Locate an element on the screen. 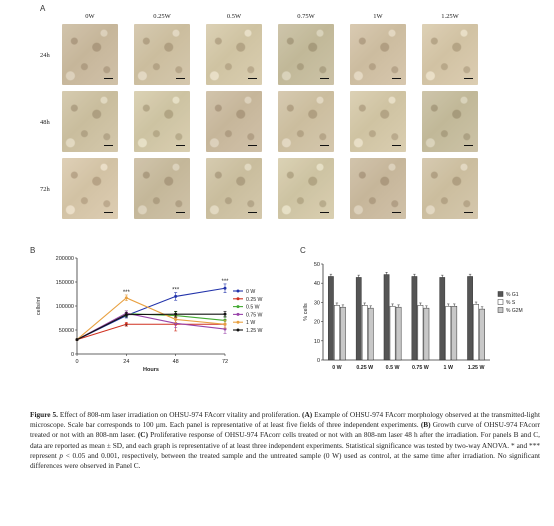 Image resolution: width=554 pixels, height=526 pixels. panel-c-letter: C is located at coordinates (303, 250).